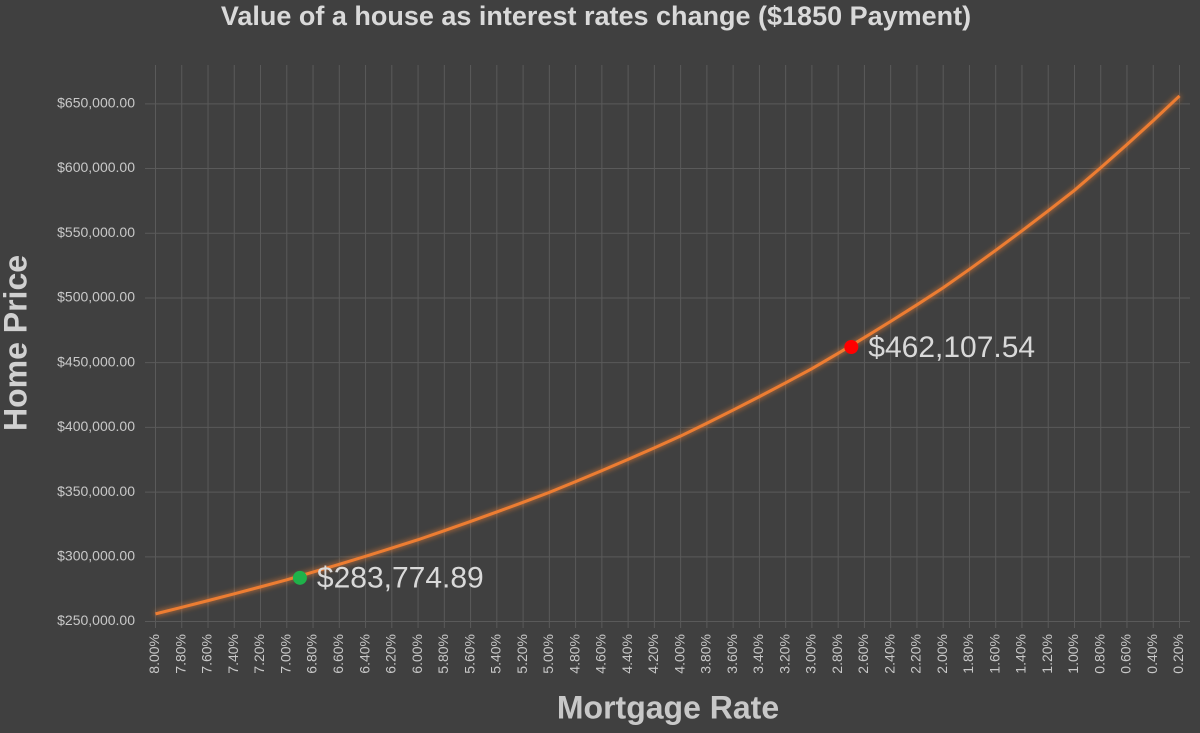 The height and width of the screenshot is (733, 1200). Describe the element at coordinates (154, 654) in the screenshot. I see `x-tick-label: 8.00%` at that location.